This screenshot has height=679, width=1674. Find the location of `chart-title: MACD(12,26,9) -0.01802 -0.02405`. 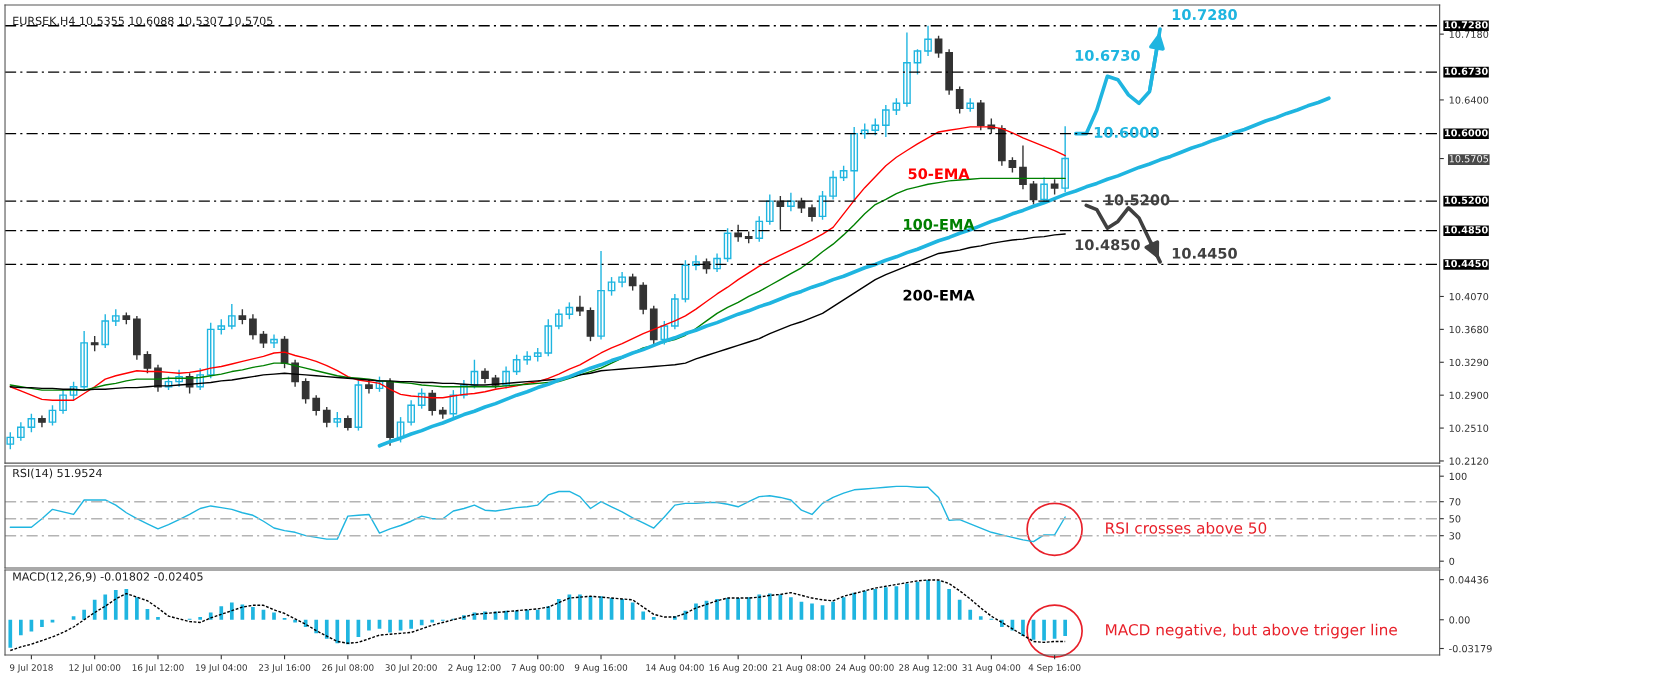

chart-title: MACD(12,26,9) -0.01802 -0.02405 is located at coordinates (108, 577).